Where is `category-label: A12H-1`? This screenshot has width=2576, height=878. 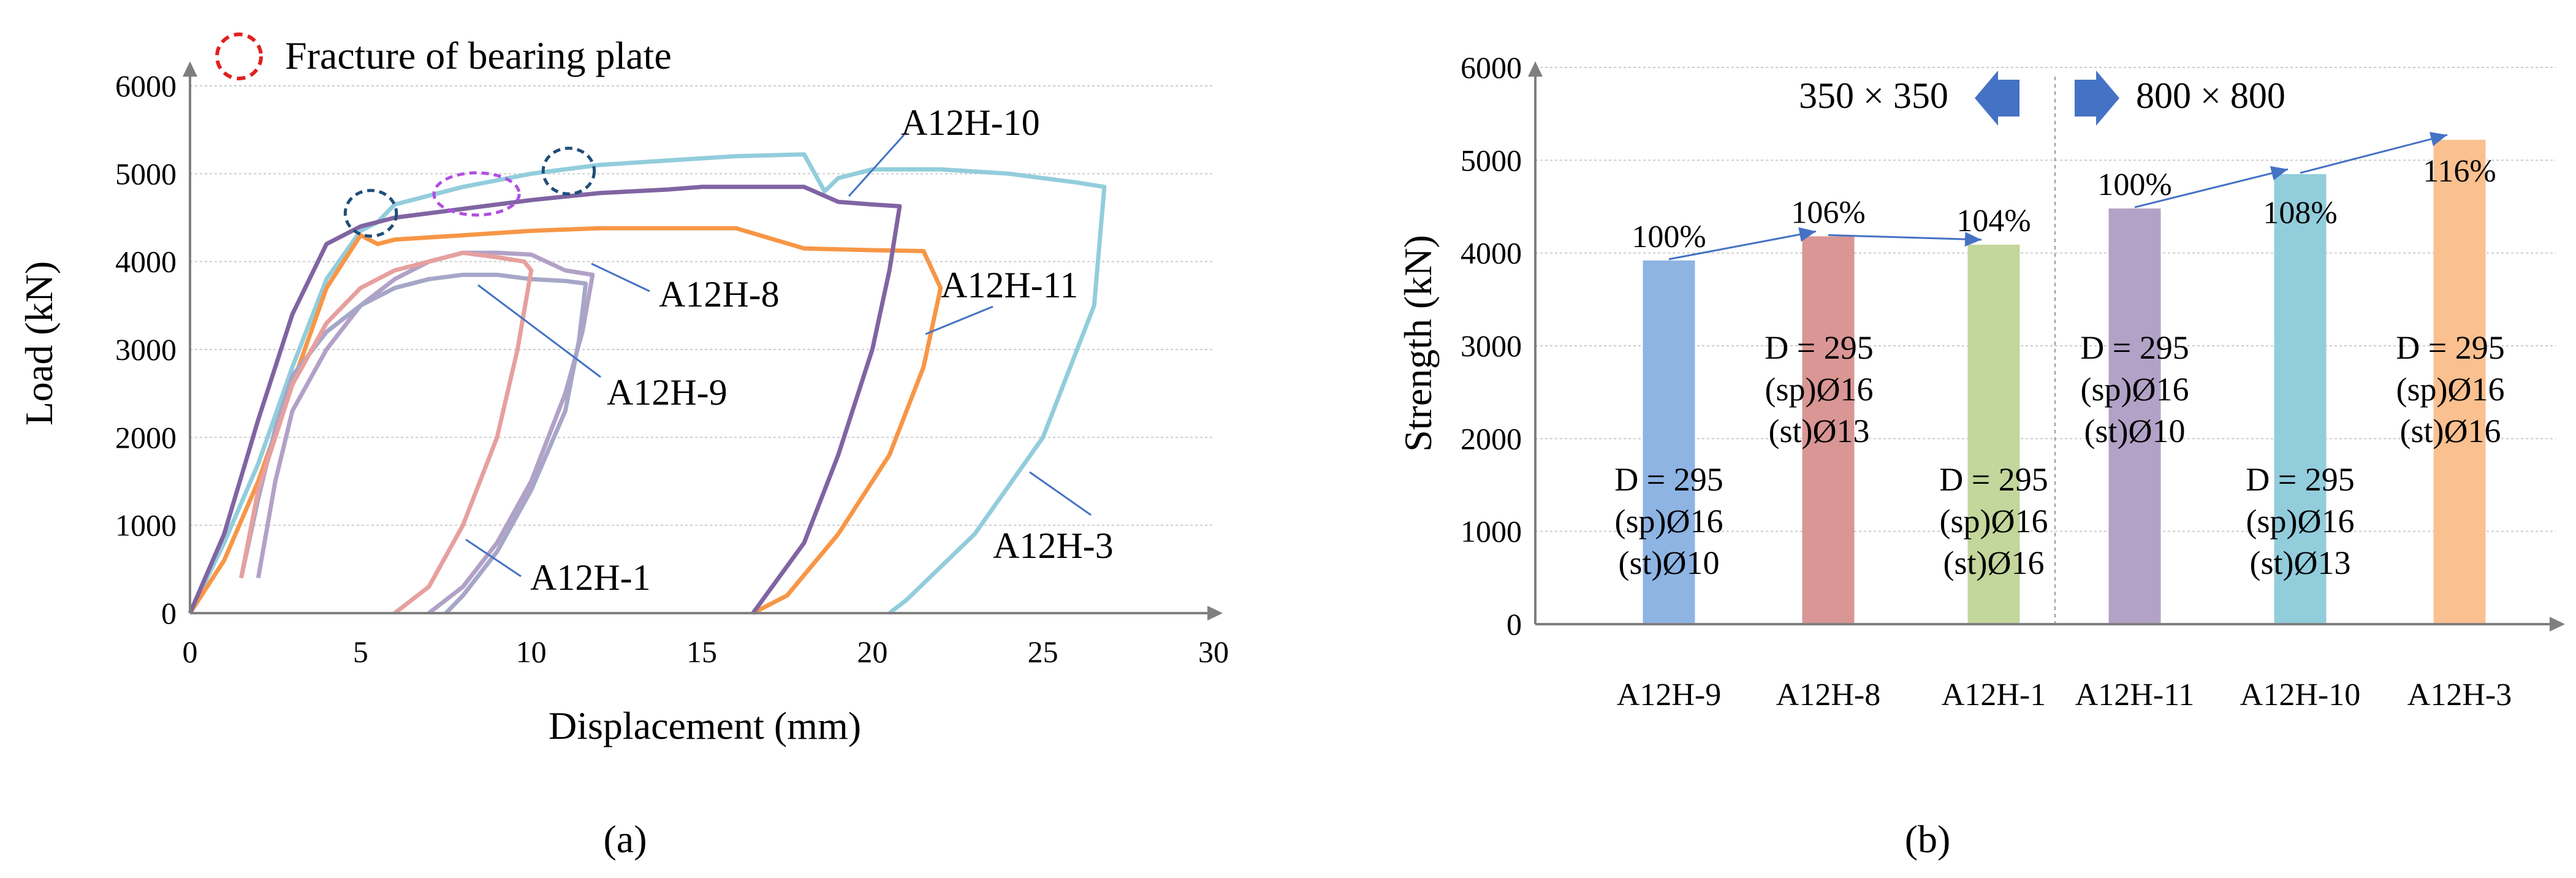
category-label: A12H-1 is located at coordinates (1994, 695).